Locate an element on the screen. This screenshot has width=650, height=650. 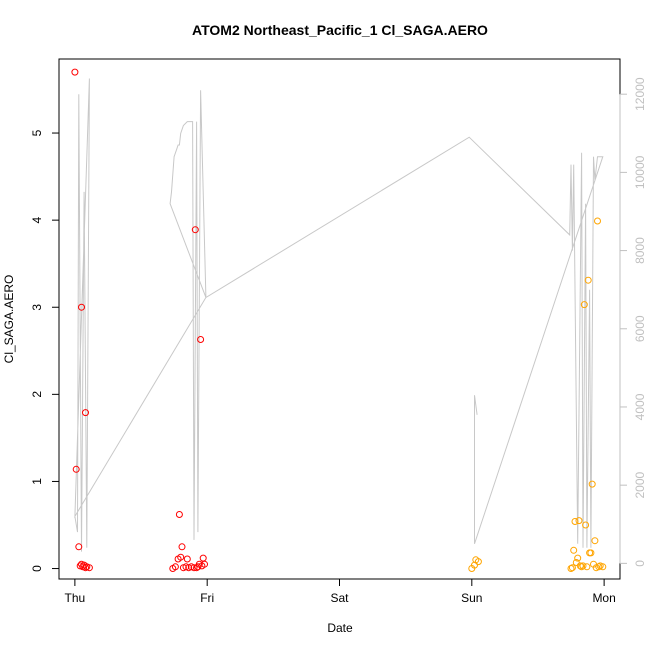
y2-tick-label: 4000 is located at coordinates (640, 406).